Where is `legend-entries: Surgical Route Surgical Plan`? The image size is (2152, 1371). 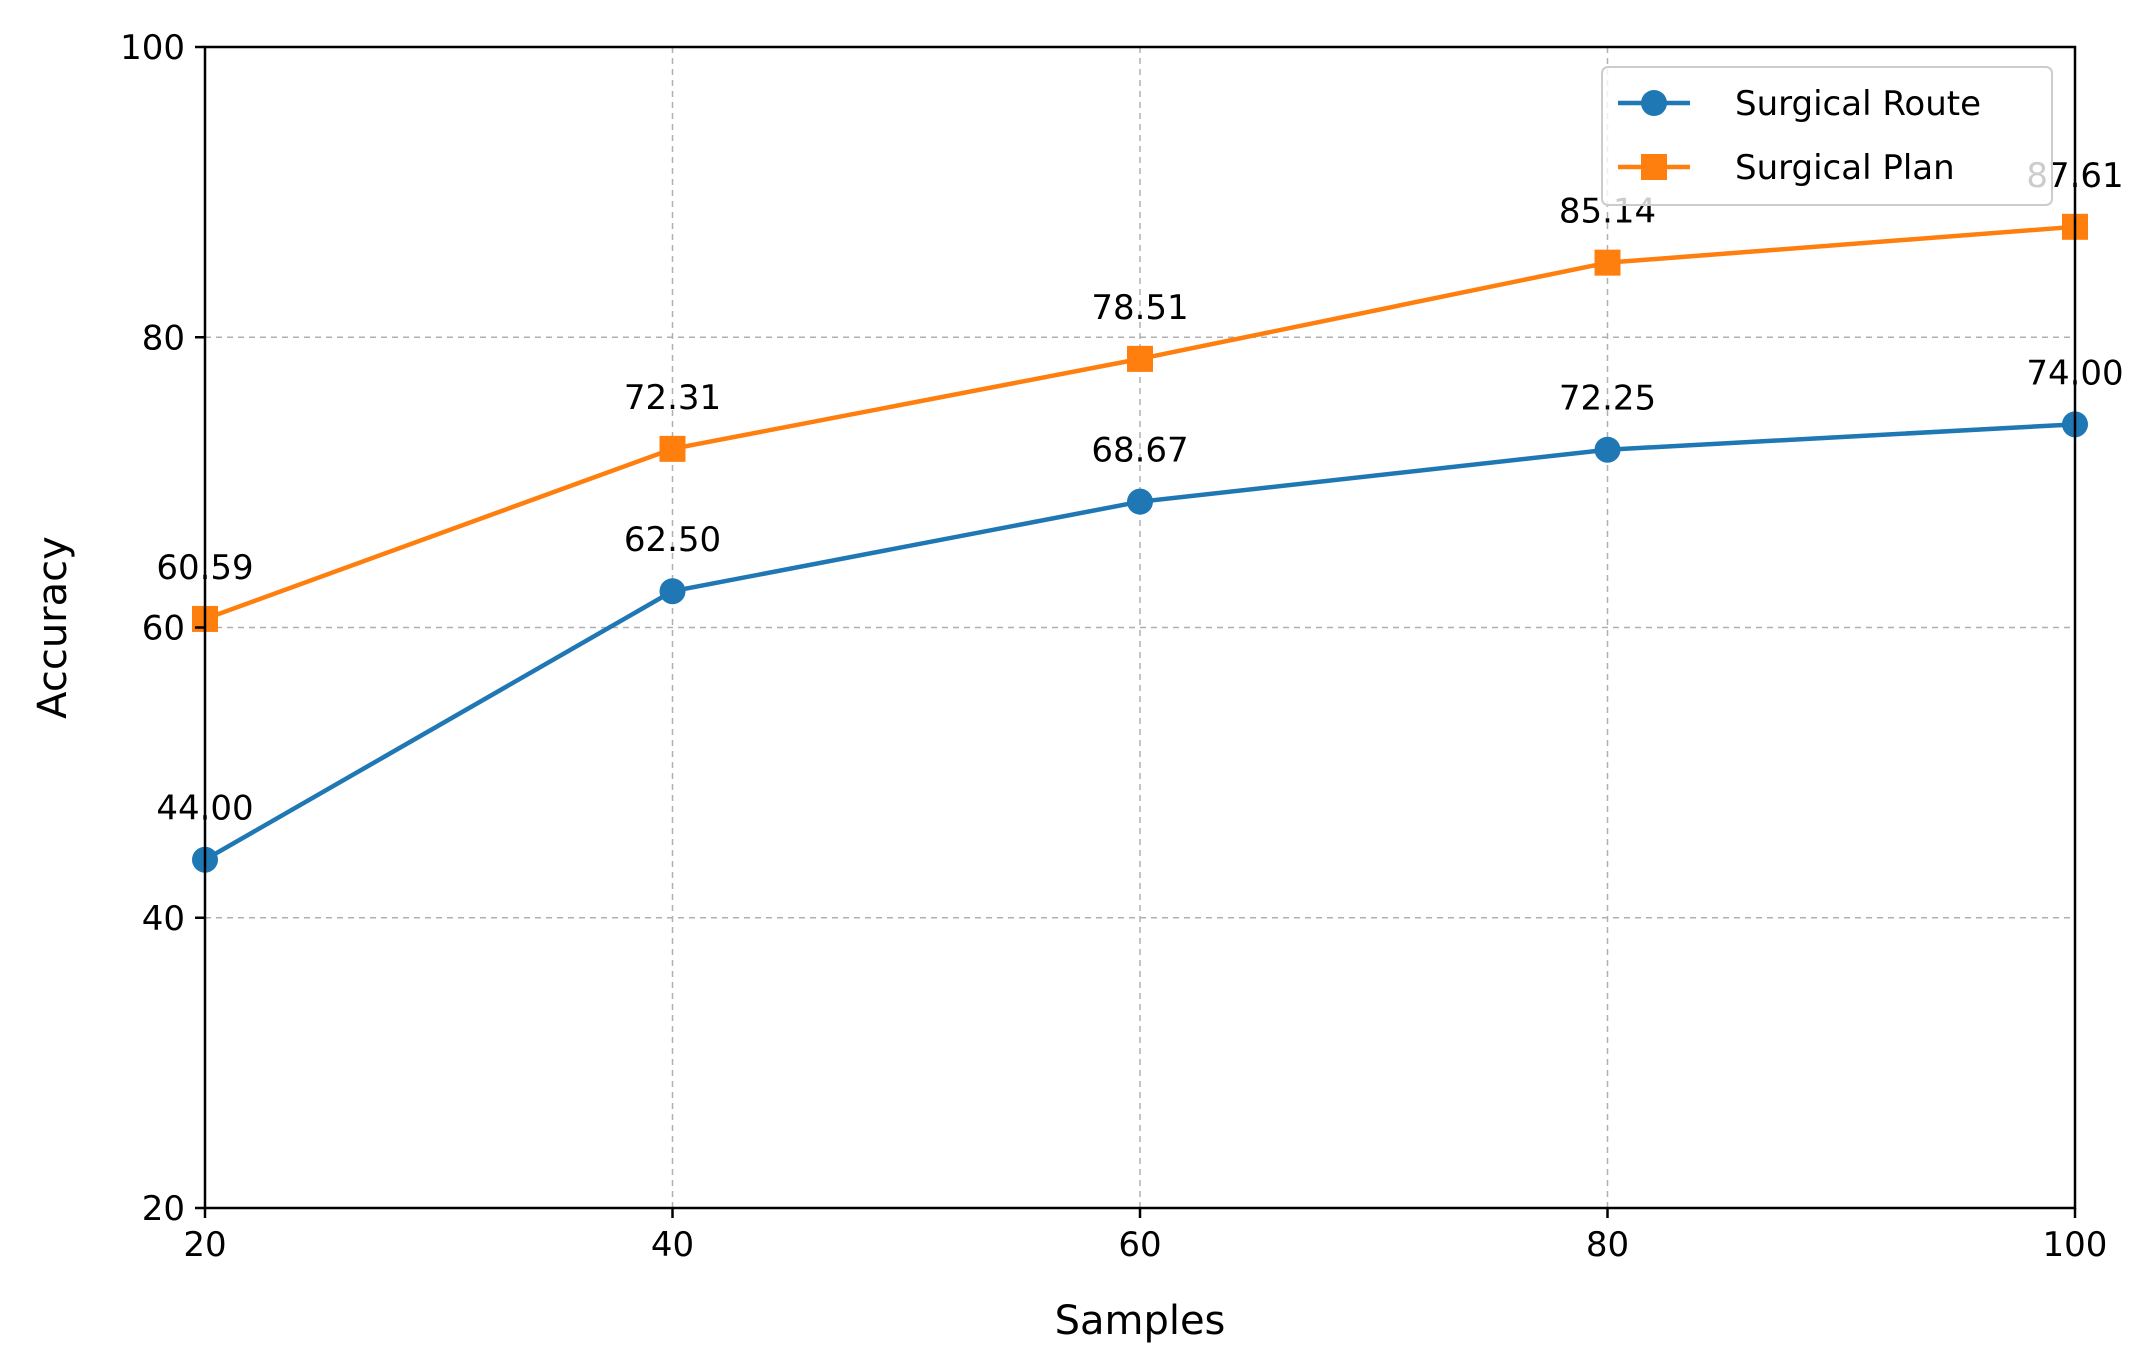
legend-entries: Surgical Route Surgical Plan is located at coordinates (1799, 136).